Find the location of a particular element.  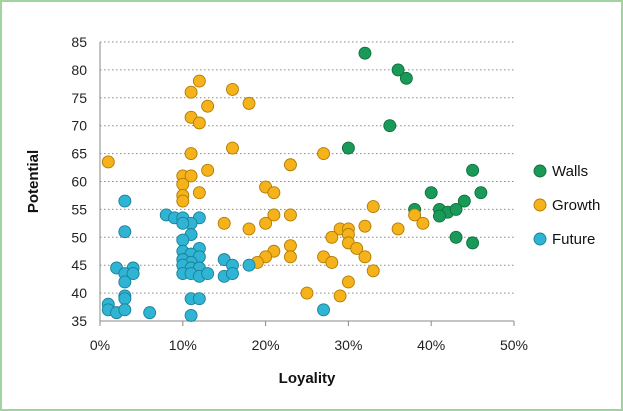

x-axis-title: Loyality is located at coordinates (307, 378).